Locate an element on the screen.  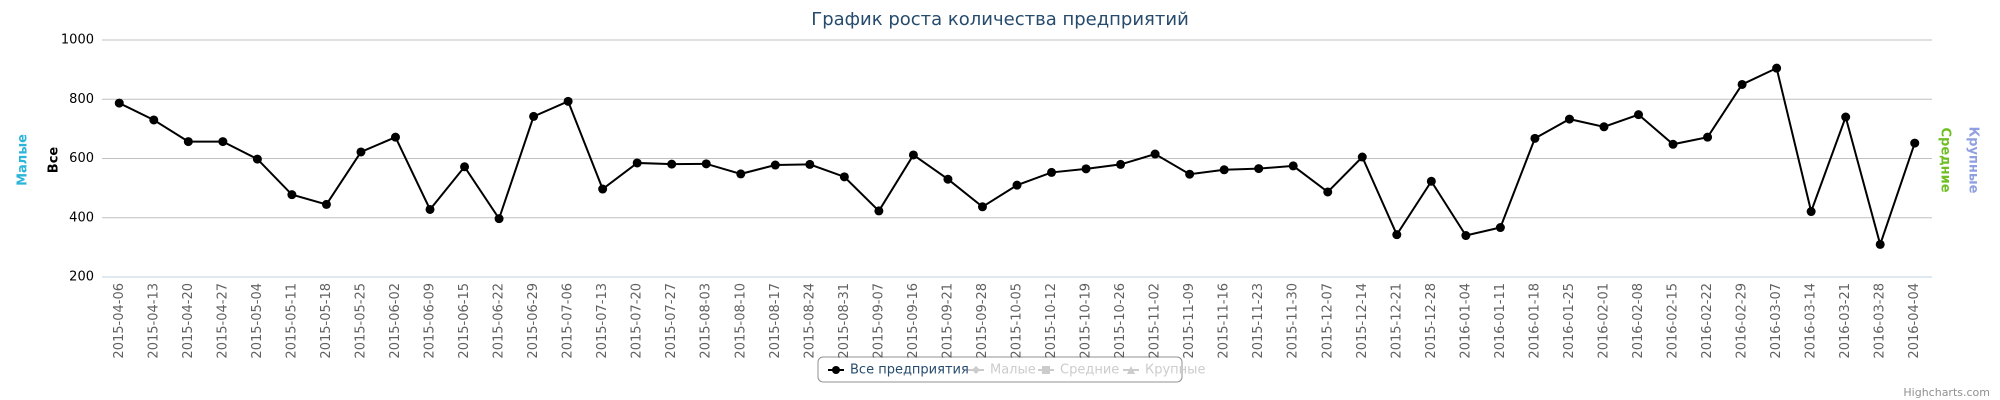
x-tick-label: 2015-06-29 is located at coordinates (533, 321).